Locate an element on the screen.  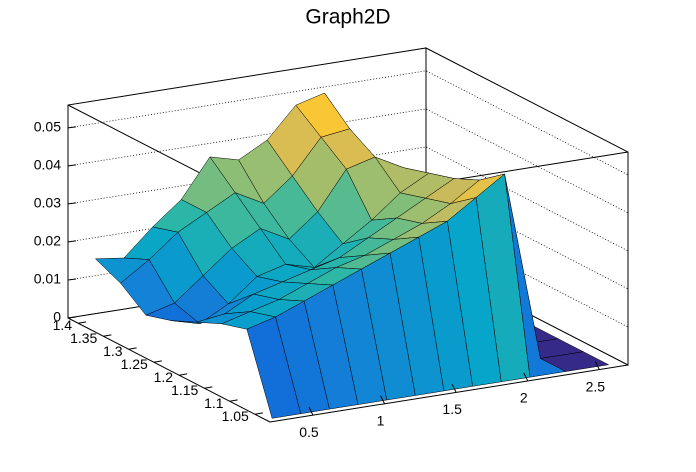
x-tick-label: 2 is located at coordinates (524, 398).